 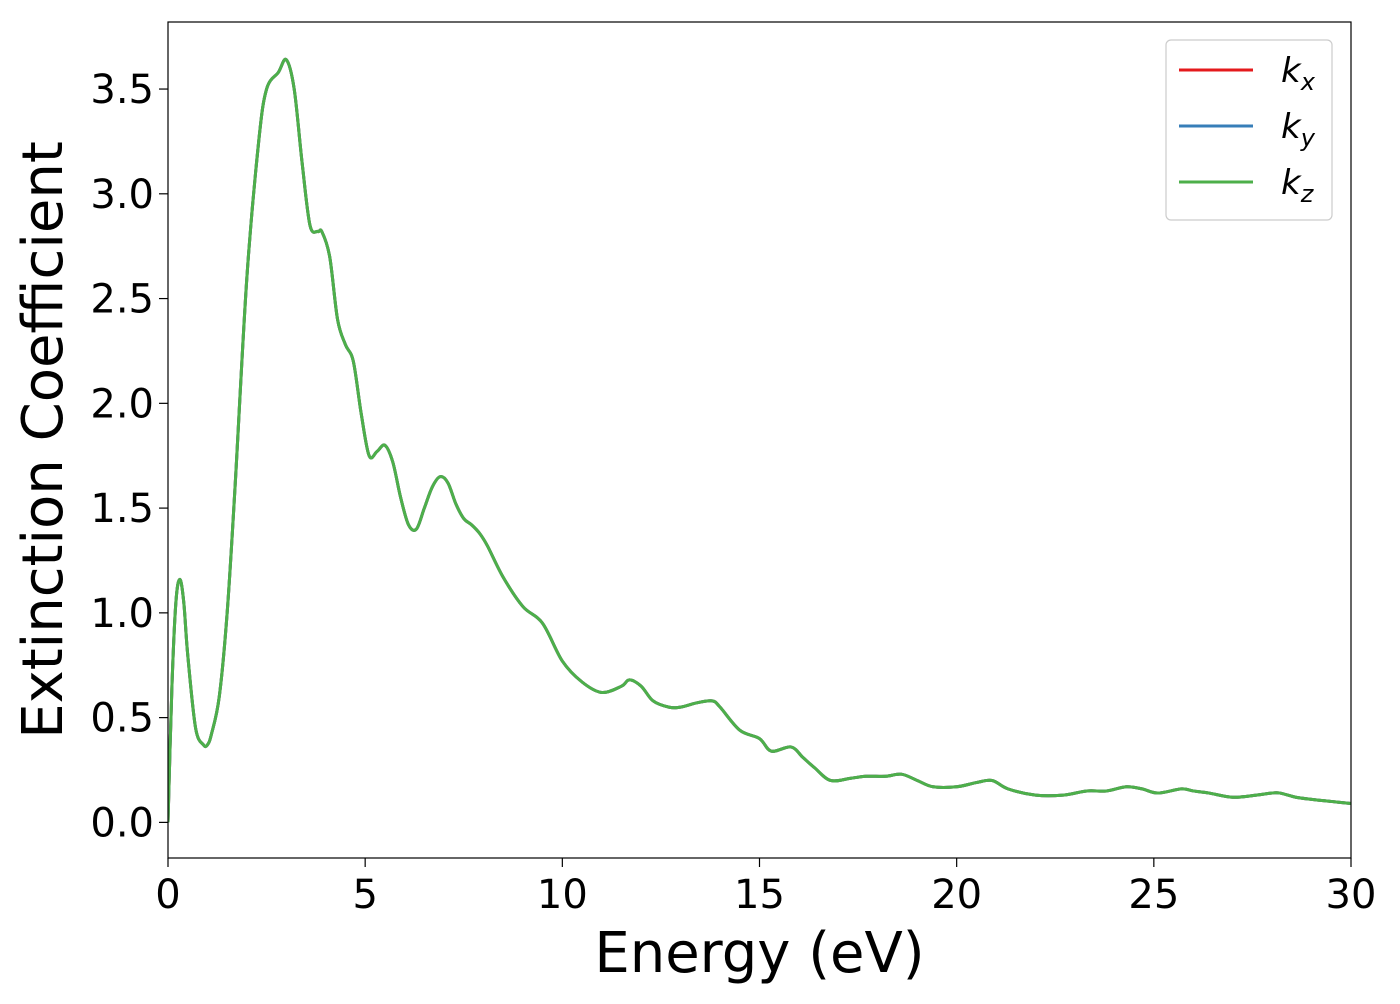 What do you see at coordinates (122, 195) in the screenshot?
I see `y-tick-label: 3.0` at bounding box center [122, 195].